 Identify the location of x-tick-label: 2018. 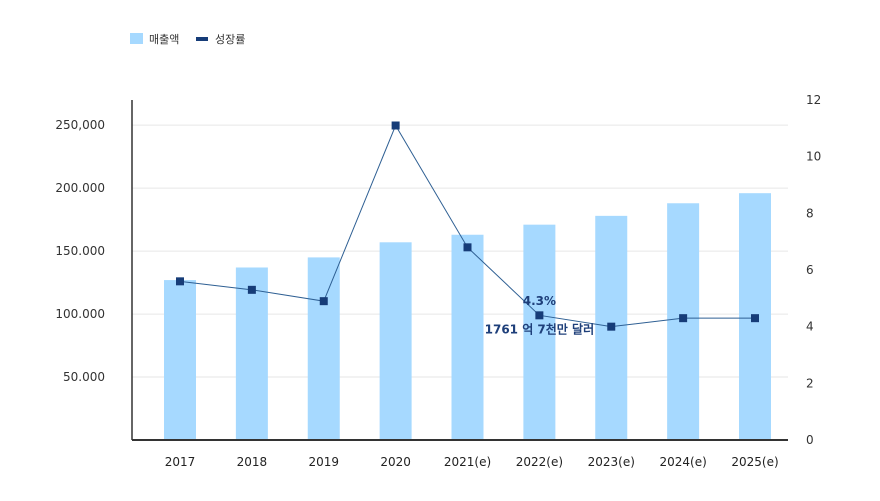
(252, 462).